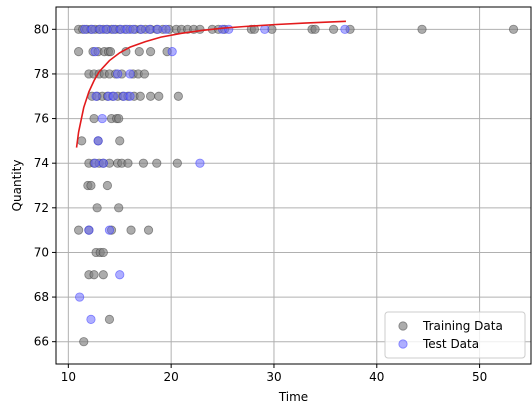 The width and height of the screenshot is (532, 407). I want to click on x-tick-label: 30, so click(273, 377).